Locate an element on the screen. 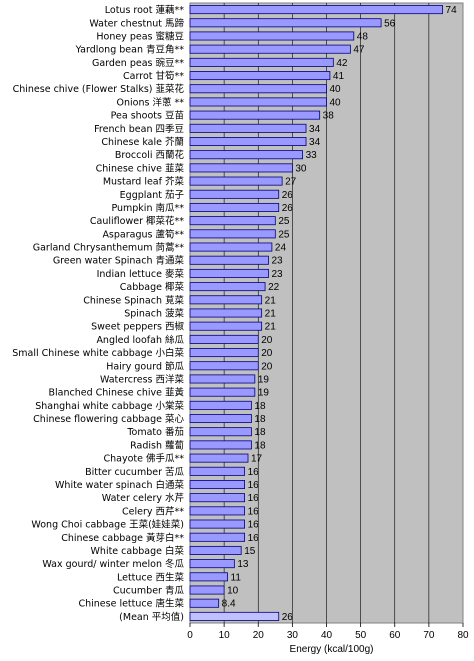 The width and height of the screenshot is (474, 661). category-label: Cauliflower 椰菜花** is located at coordinates (137, 221).